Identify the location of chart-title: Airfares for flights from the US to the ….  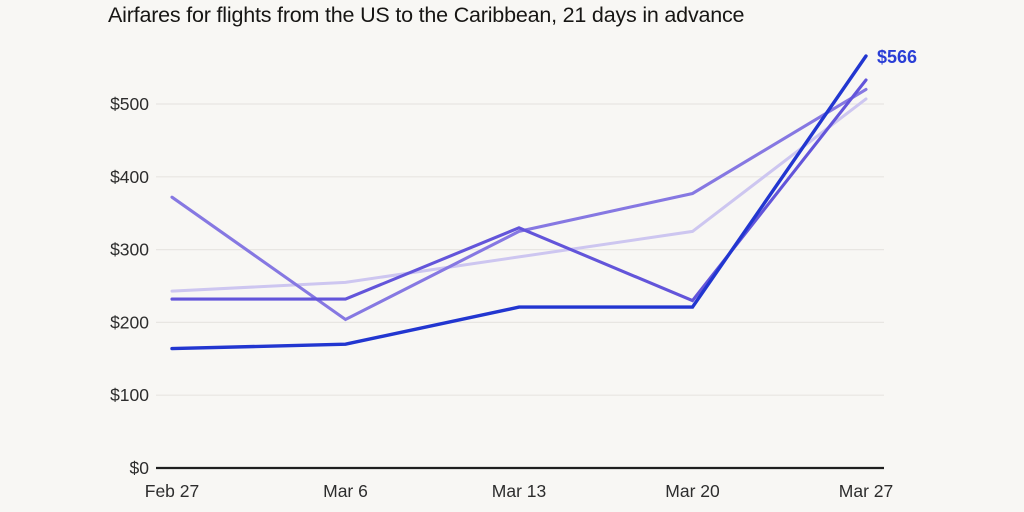
(426, 15).